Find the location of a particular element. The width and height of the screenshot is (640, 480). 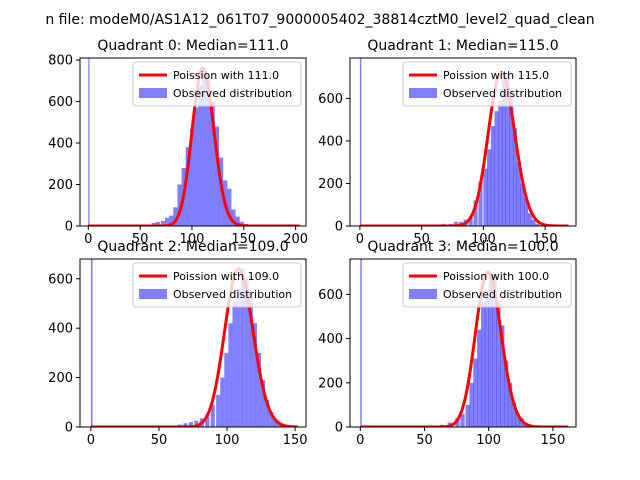

legend: Poission with 115.0 Observed distribution is located at coordinates (487, 84).